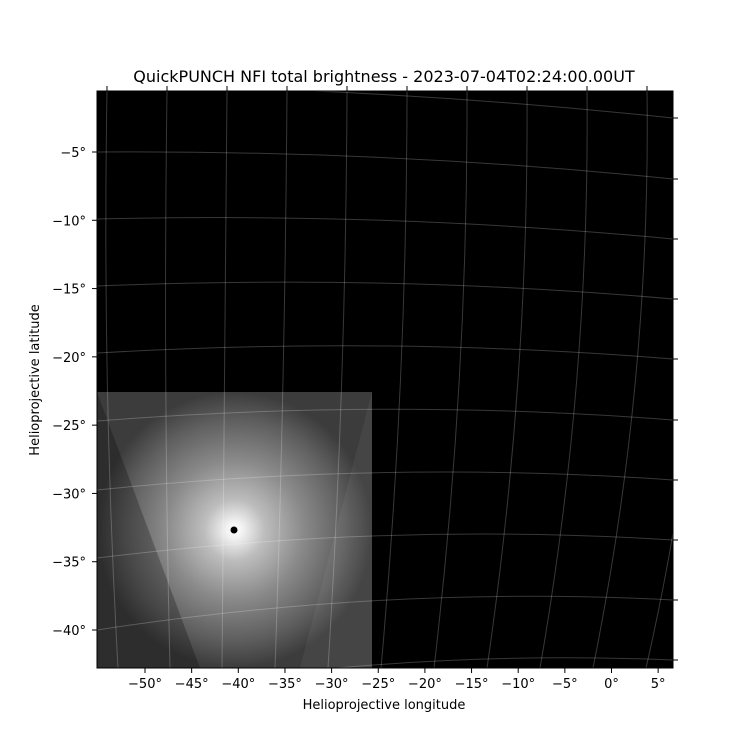 This screenshot has width=750, height=750. I want to click on image-shading-right, so click(336, 530).